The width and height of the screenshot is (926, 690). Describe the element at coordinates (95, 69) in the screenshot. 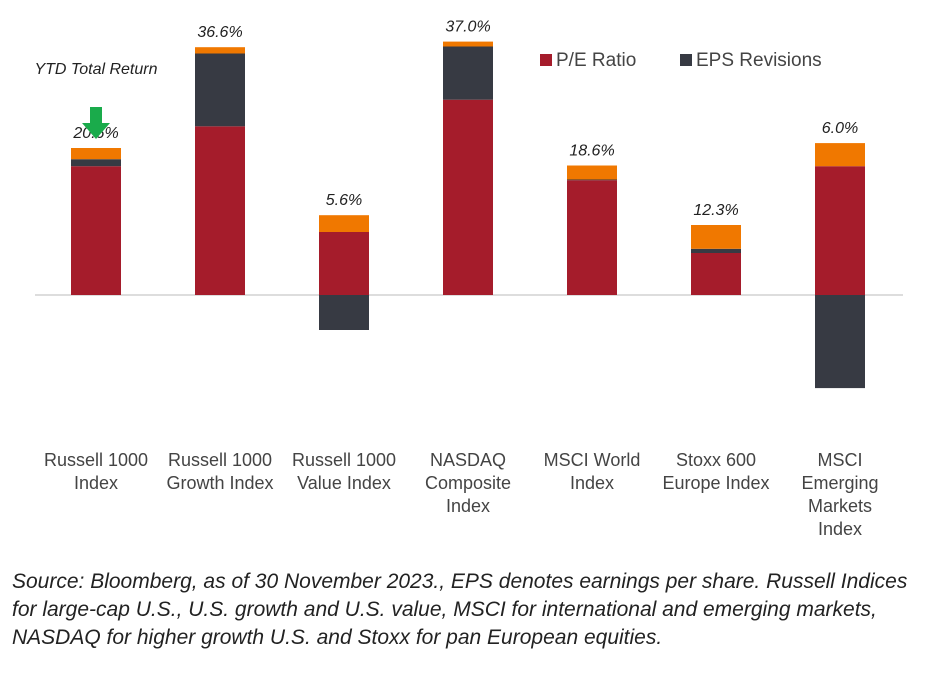

I see `annotation: YTD Total Return` at that location.